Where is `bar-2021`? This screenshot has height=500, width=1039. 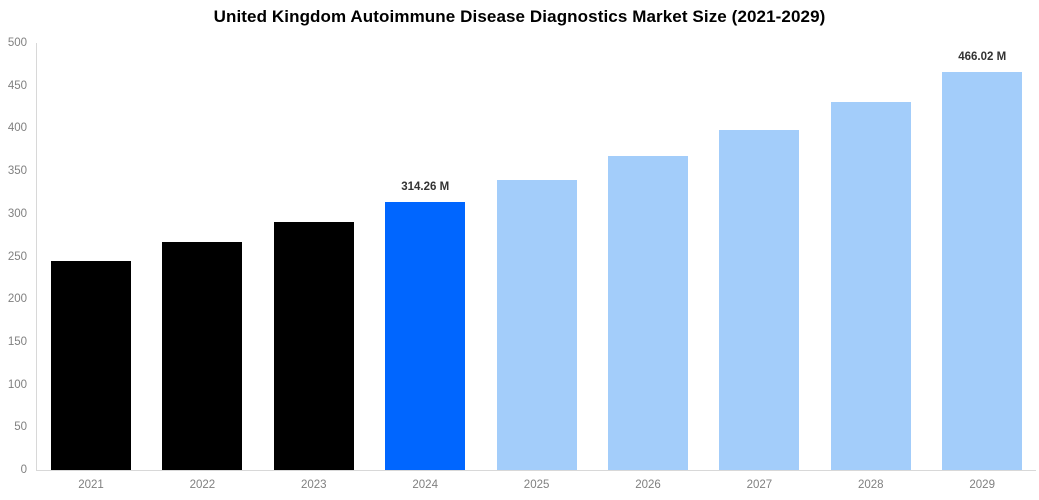
bar-2021 is located at coordinates (91, 365).